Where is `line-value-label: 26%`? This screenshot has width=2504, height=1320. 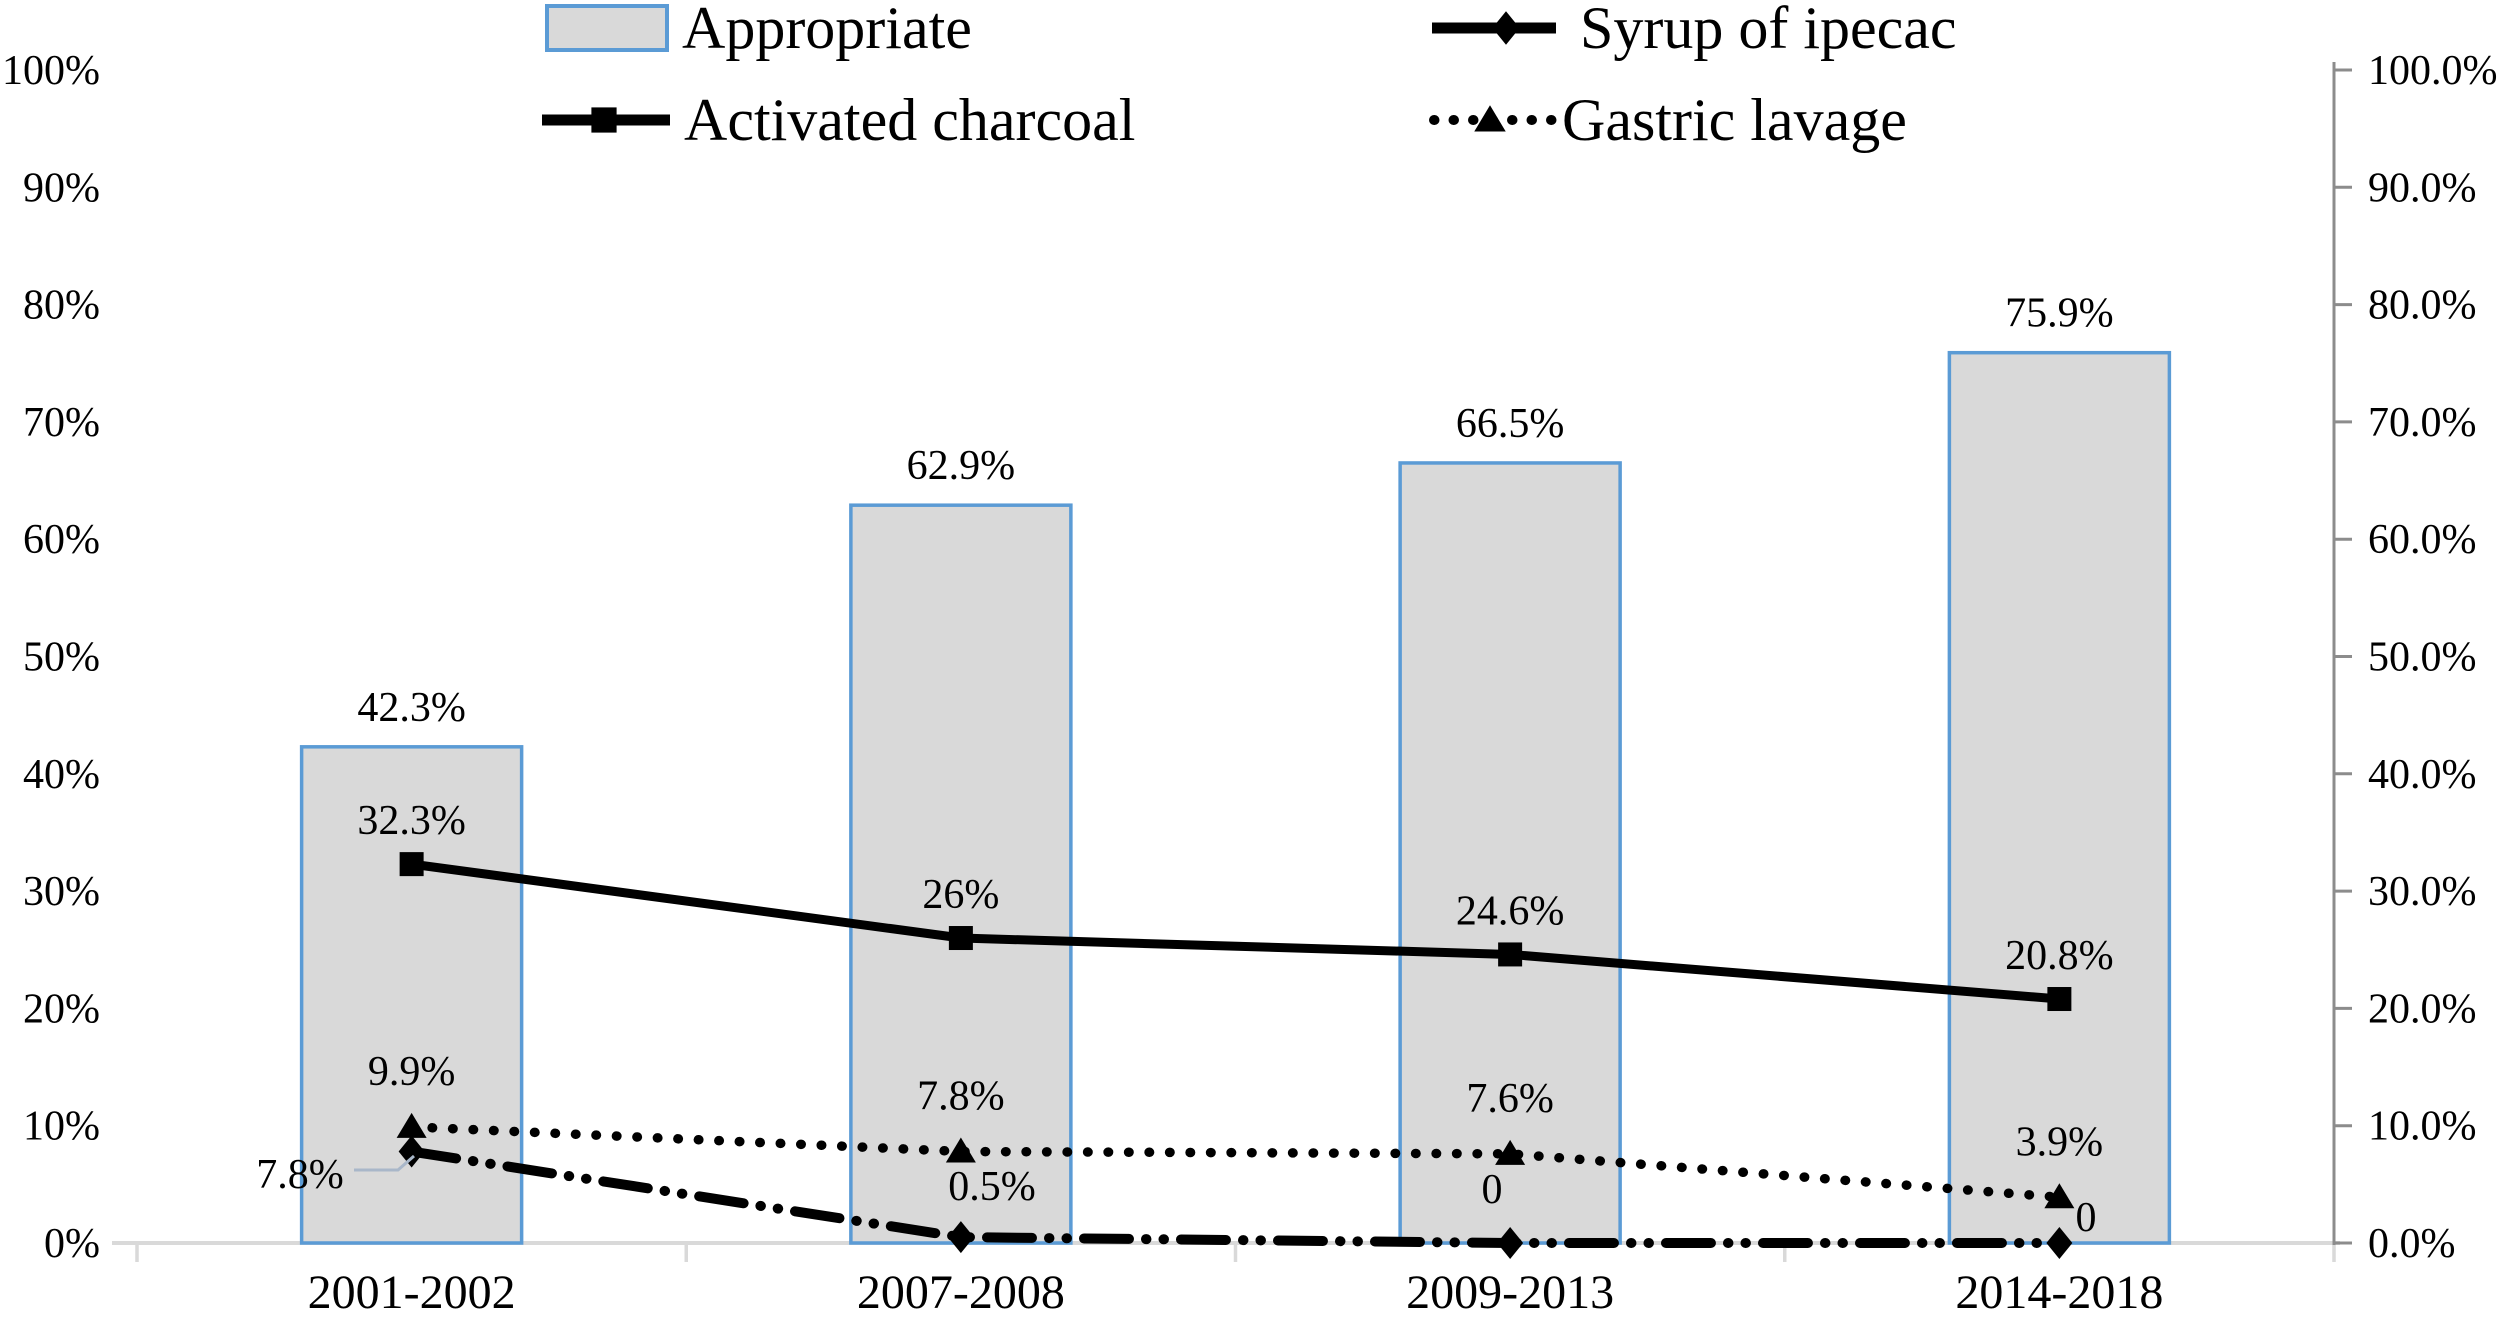
line-value-label: 26% is located at coordinates (960, 895).